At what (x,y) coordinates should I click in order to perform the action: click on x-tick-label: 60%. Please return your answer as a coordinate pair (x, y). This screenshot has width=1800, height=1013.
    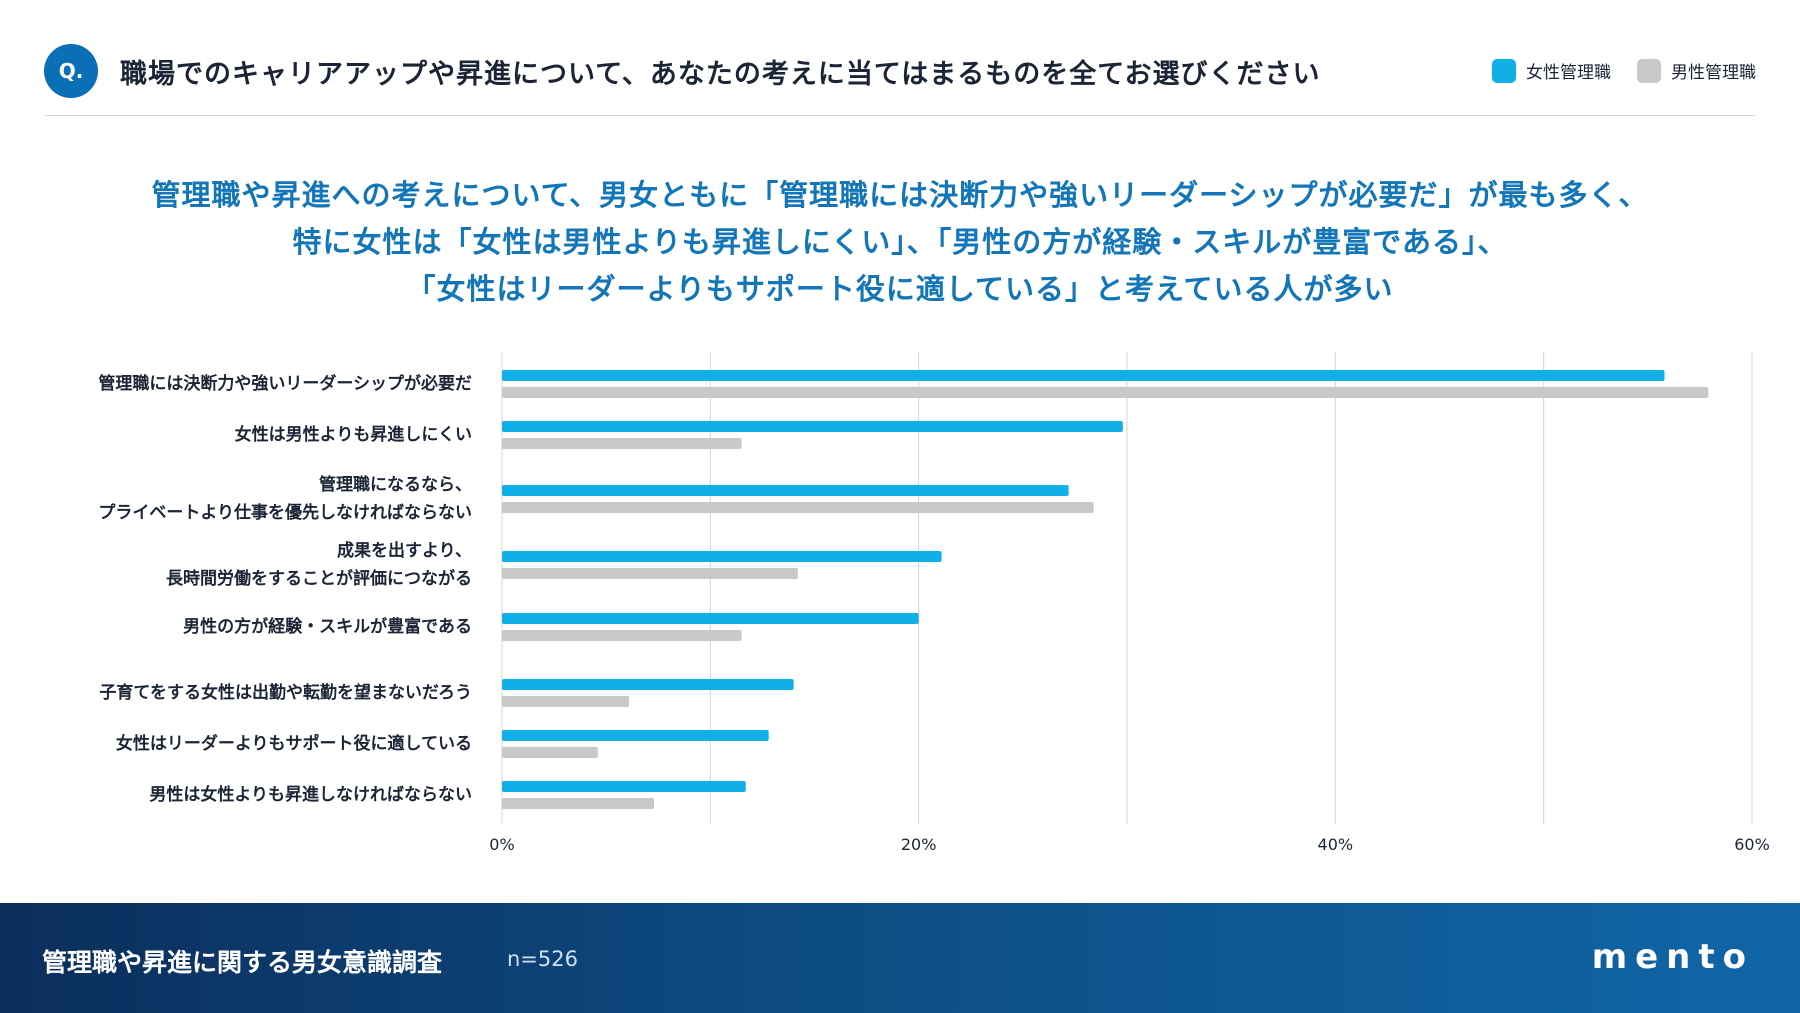
    Looking at the image, I should click on (1752, 844).